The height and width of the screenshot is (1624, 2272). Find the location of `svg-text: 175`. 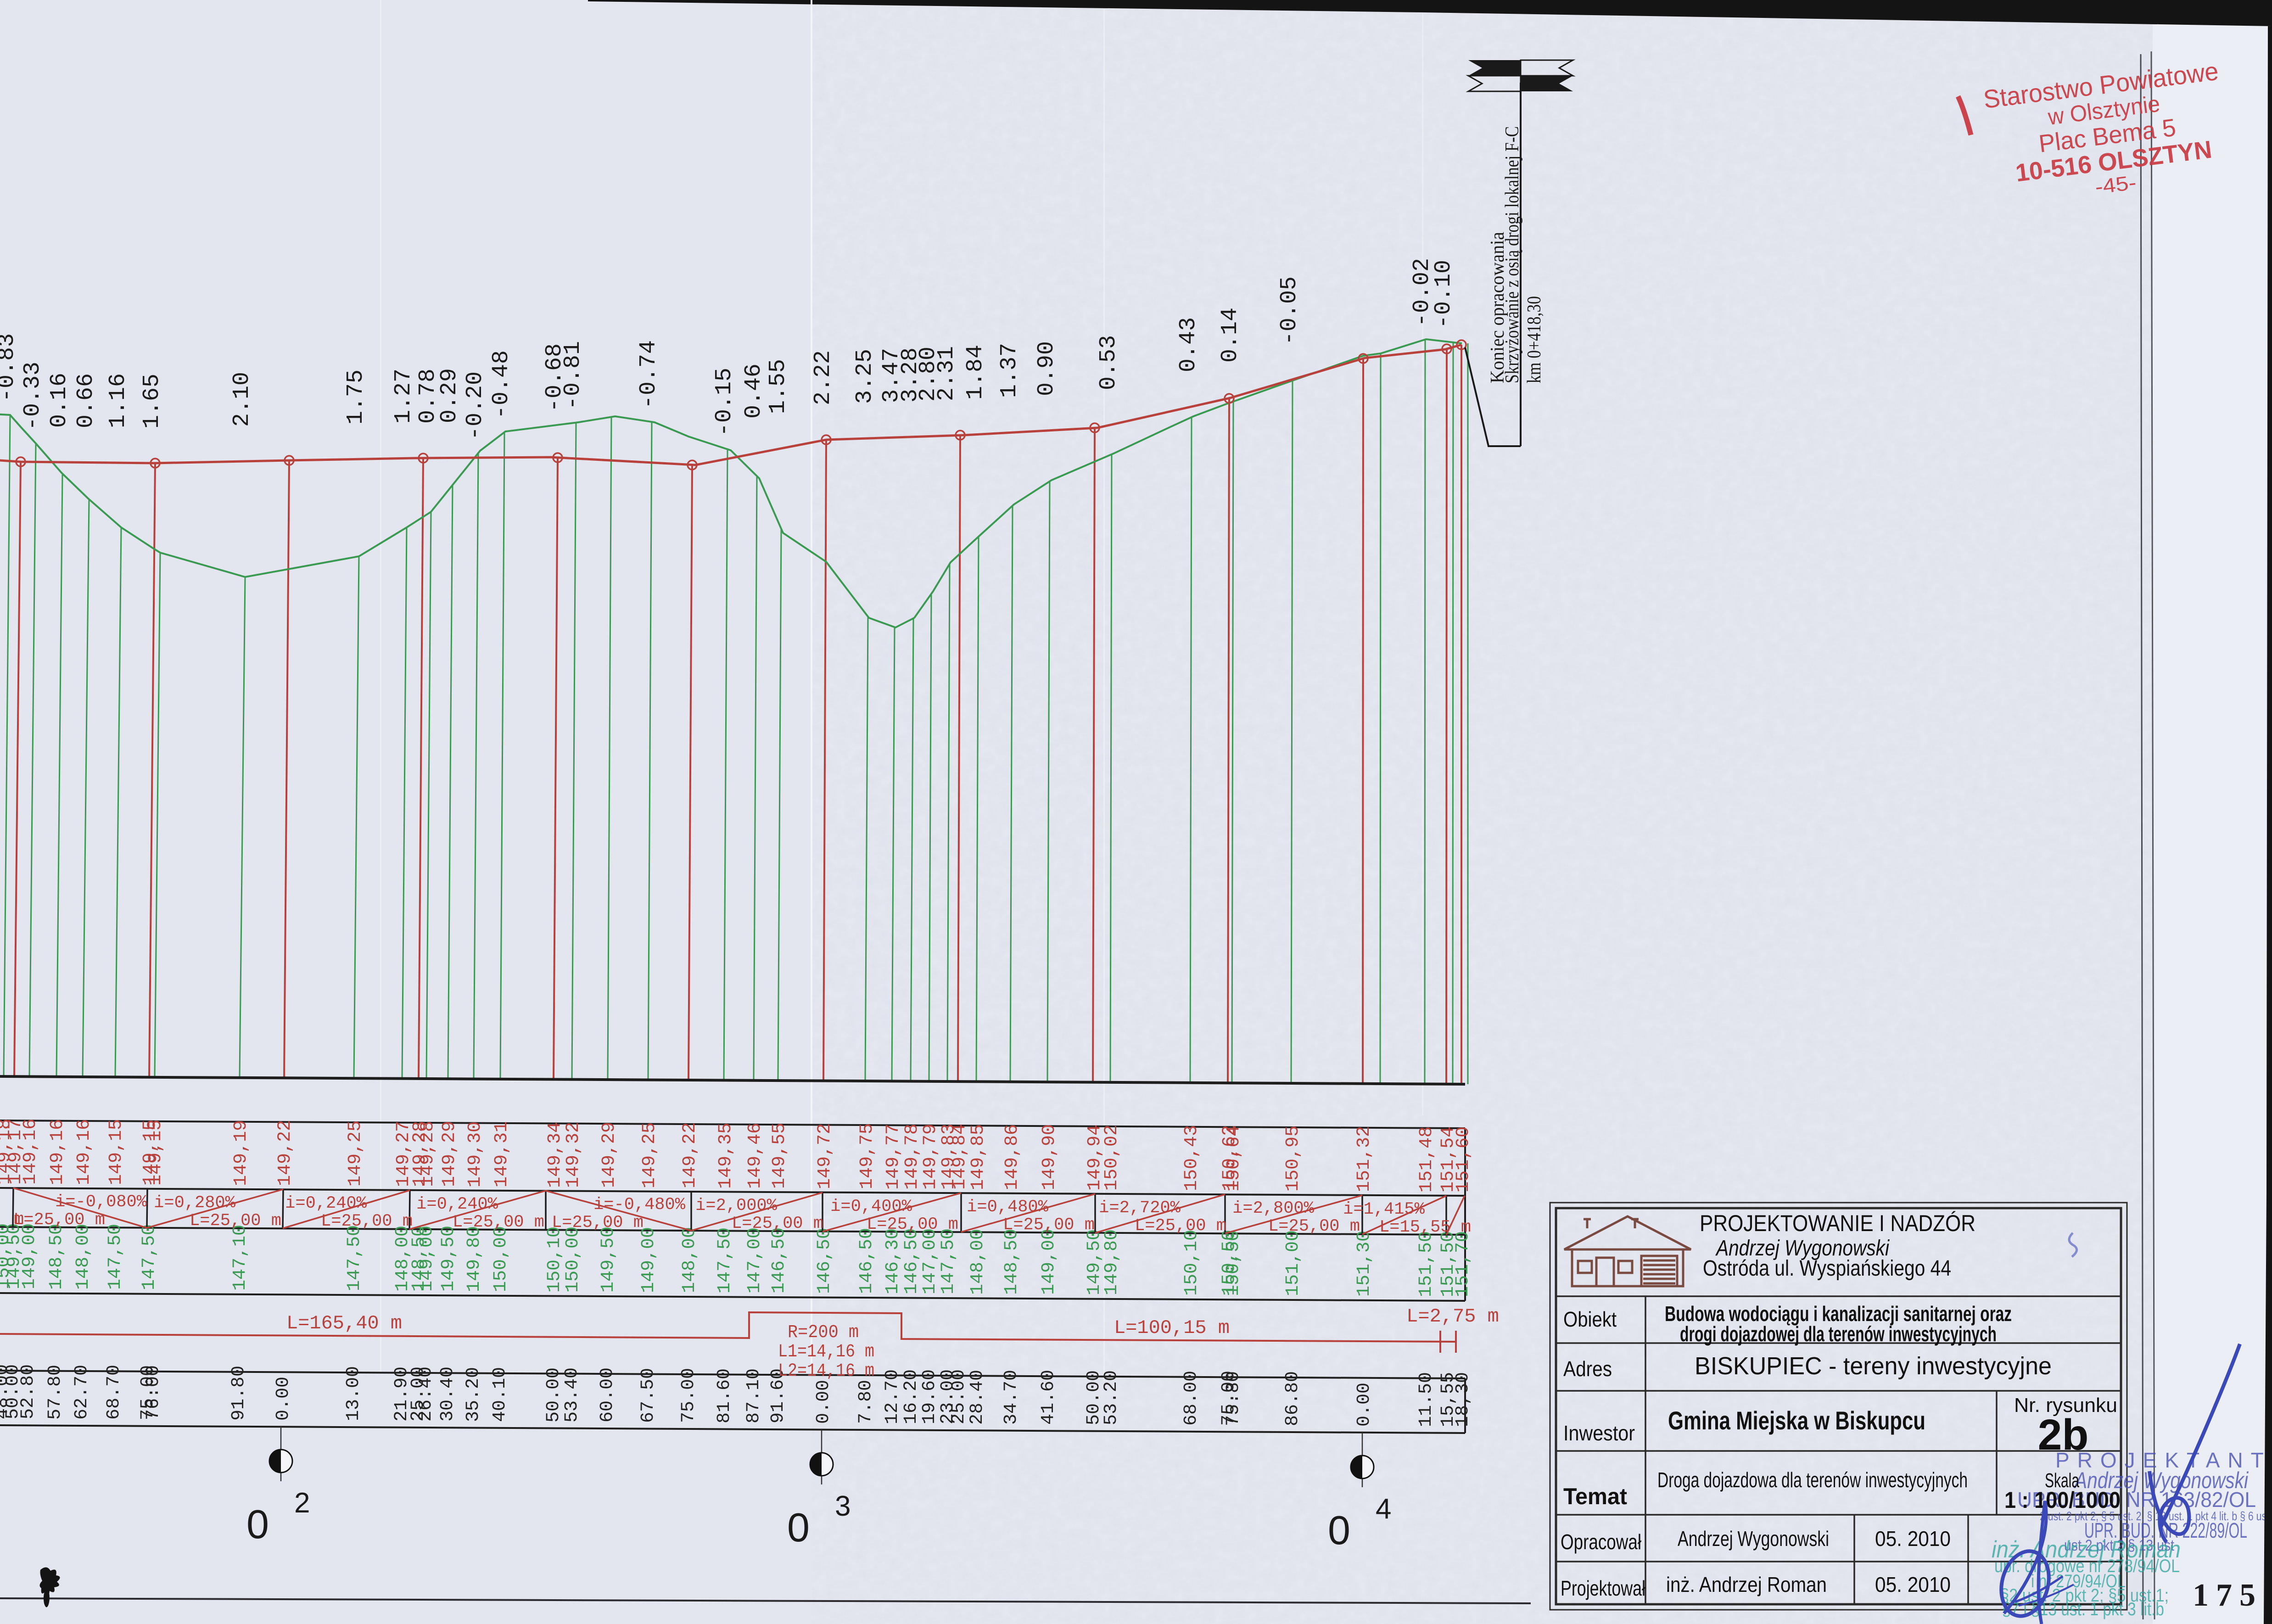

svg-text: 175 is located at coordinates (2228, 1595).